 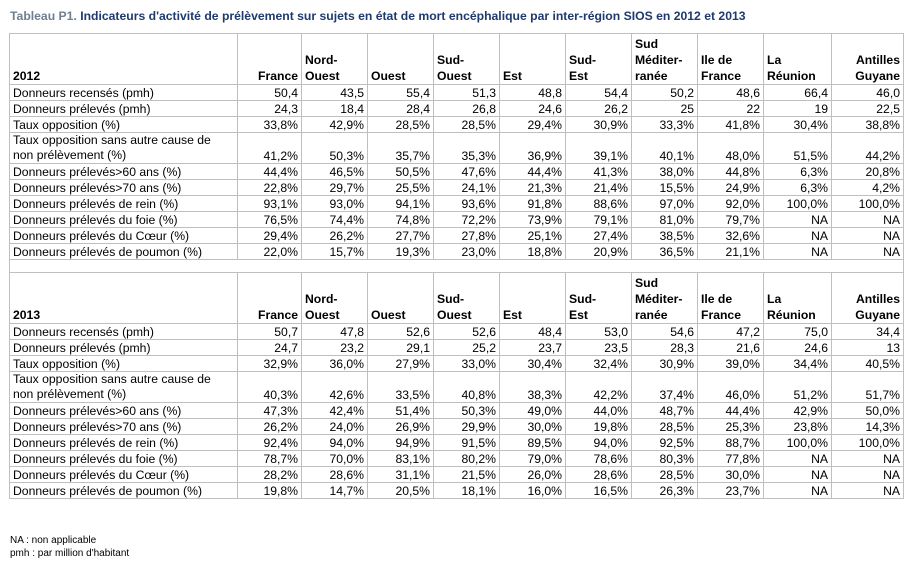 I want to click on table-cell: 93,0%, so click(x=334, y=203).